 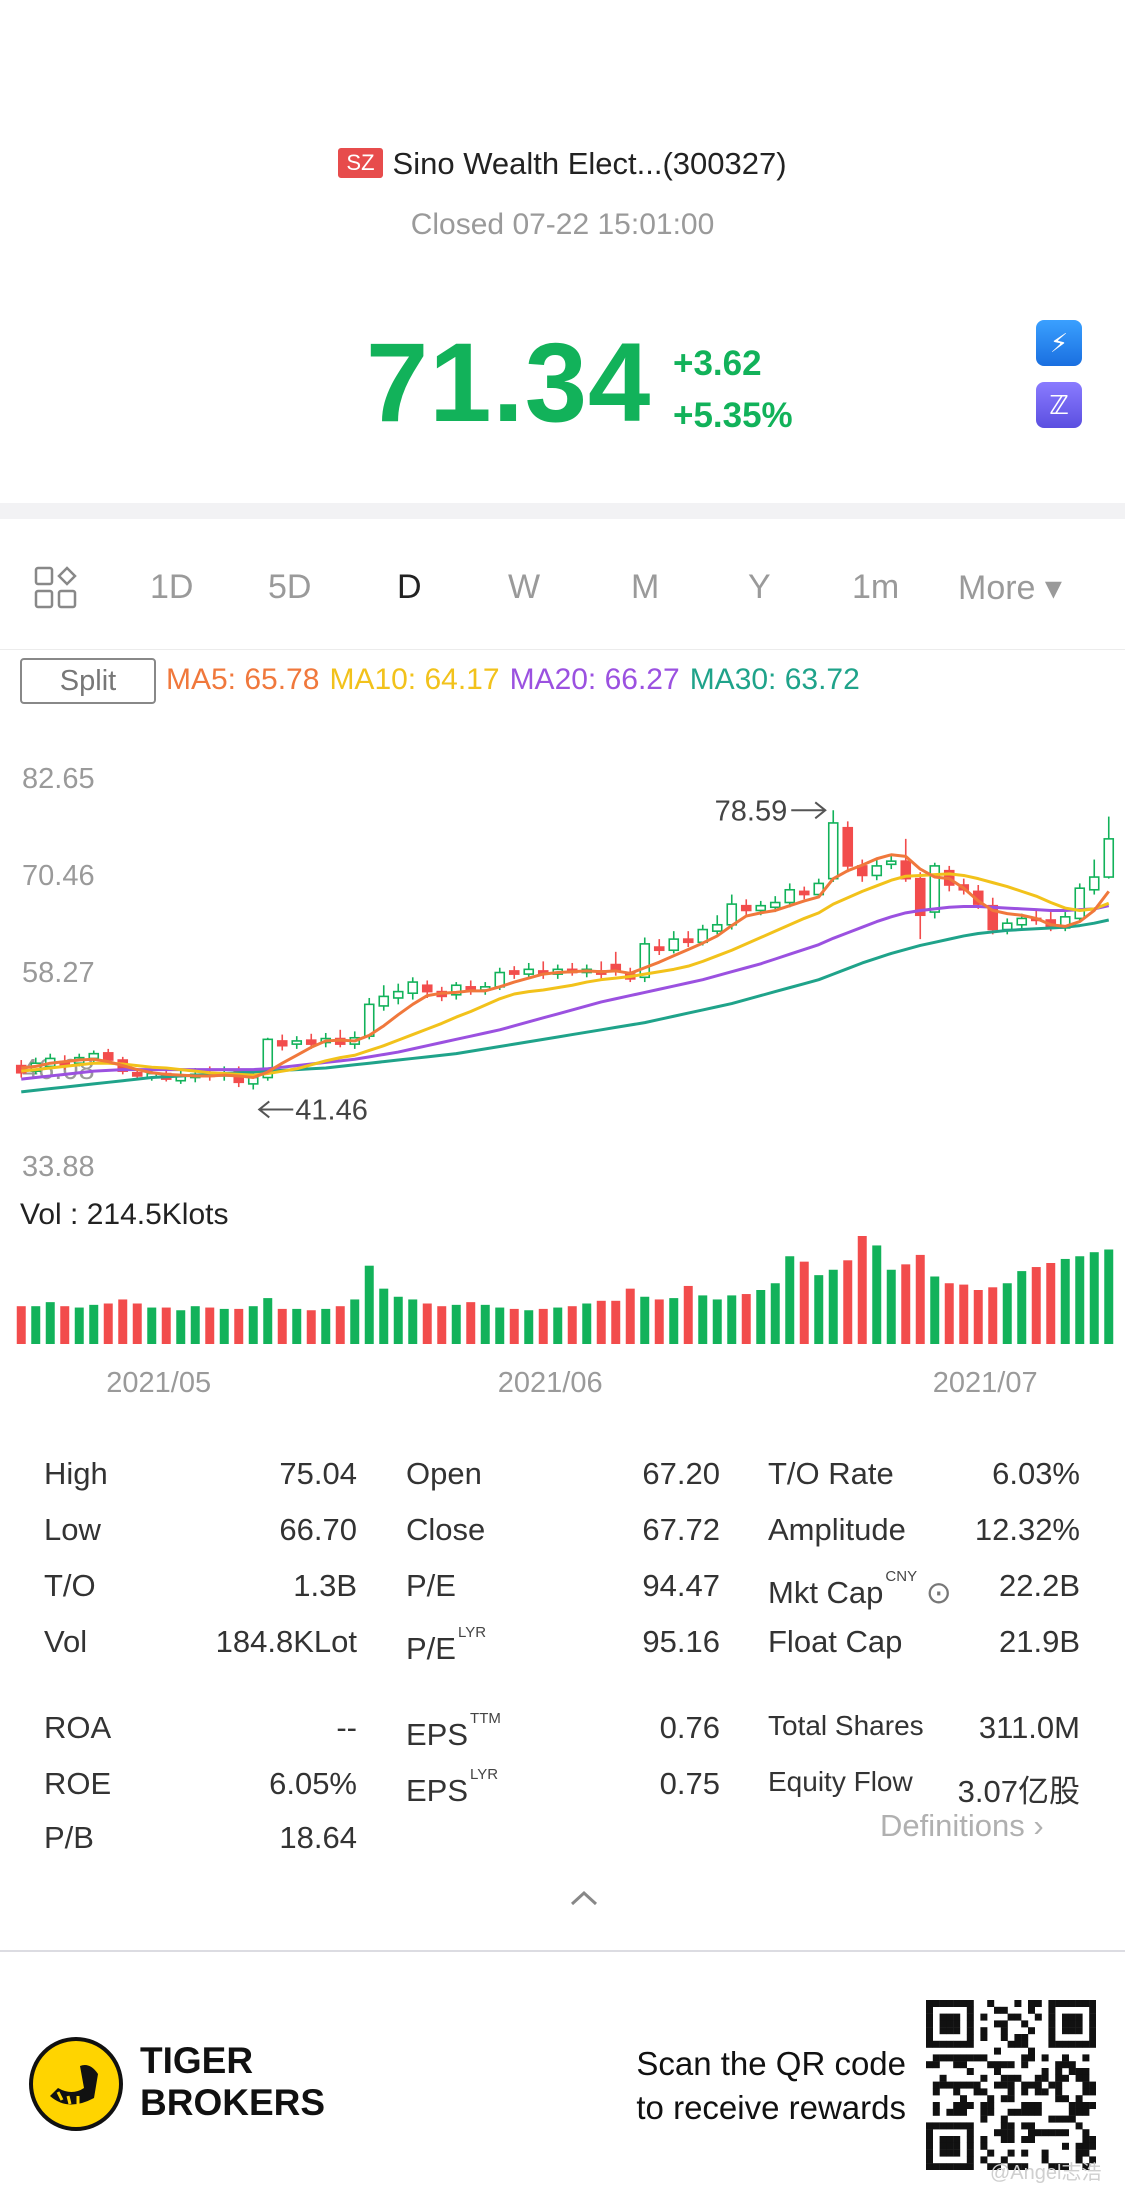 What do you see at coordinates (1059, 405) in the screenshot?
I see `zz-icon: ℤ` at bounding box center [1059, 405].